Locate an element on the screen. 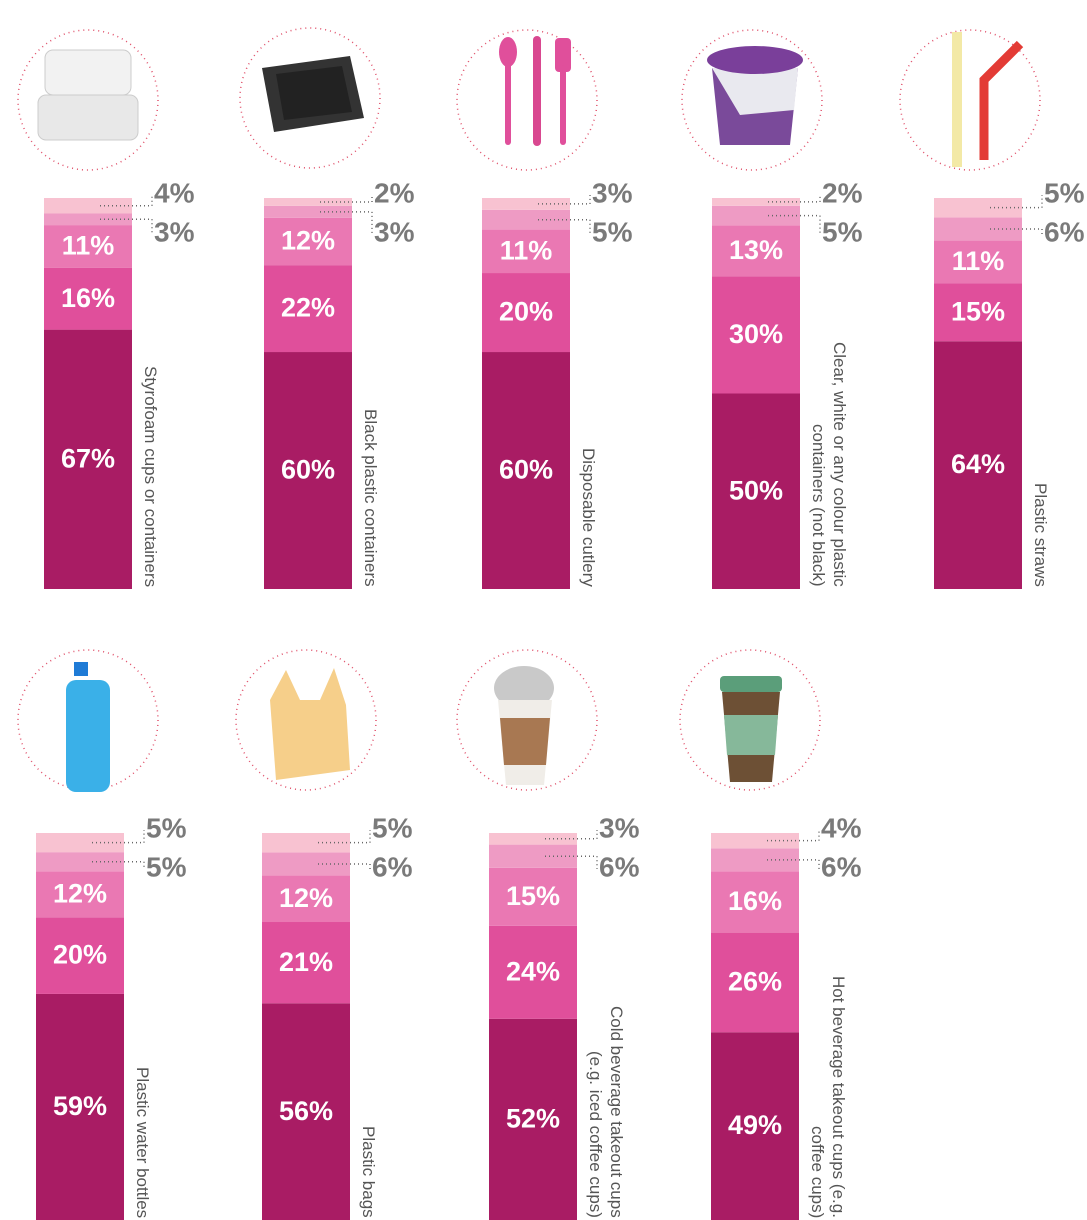  icon-tray is located at coordinates (314, 93).